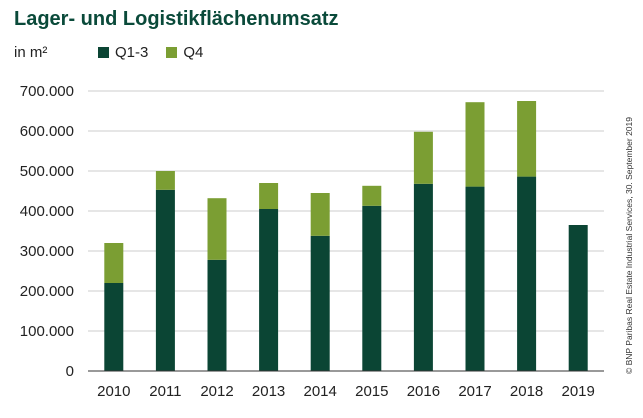 This screenshot has width=643, height=418. I want to click on x-tick-label: 2015, so click(371, 391).